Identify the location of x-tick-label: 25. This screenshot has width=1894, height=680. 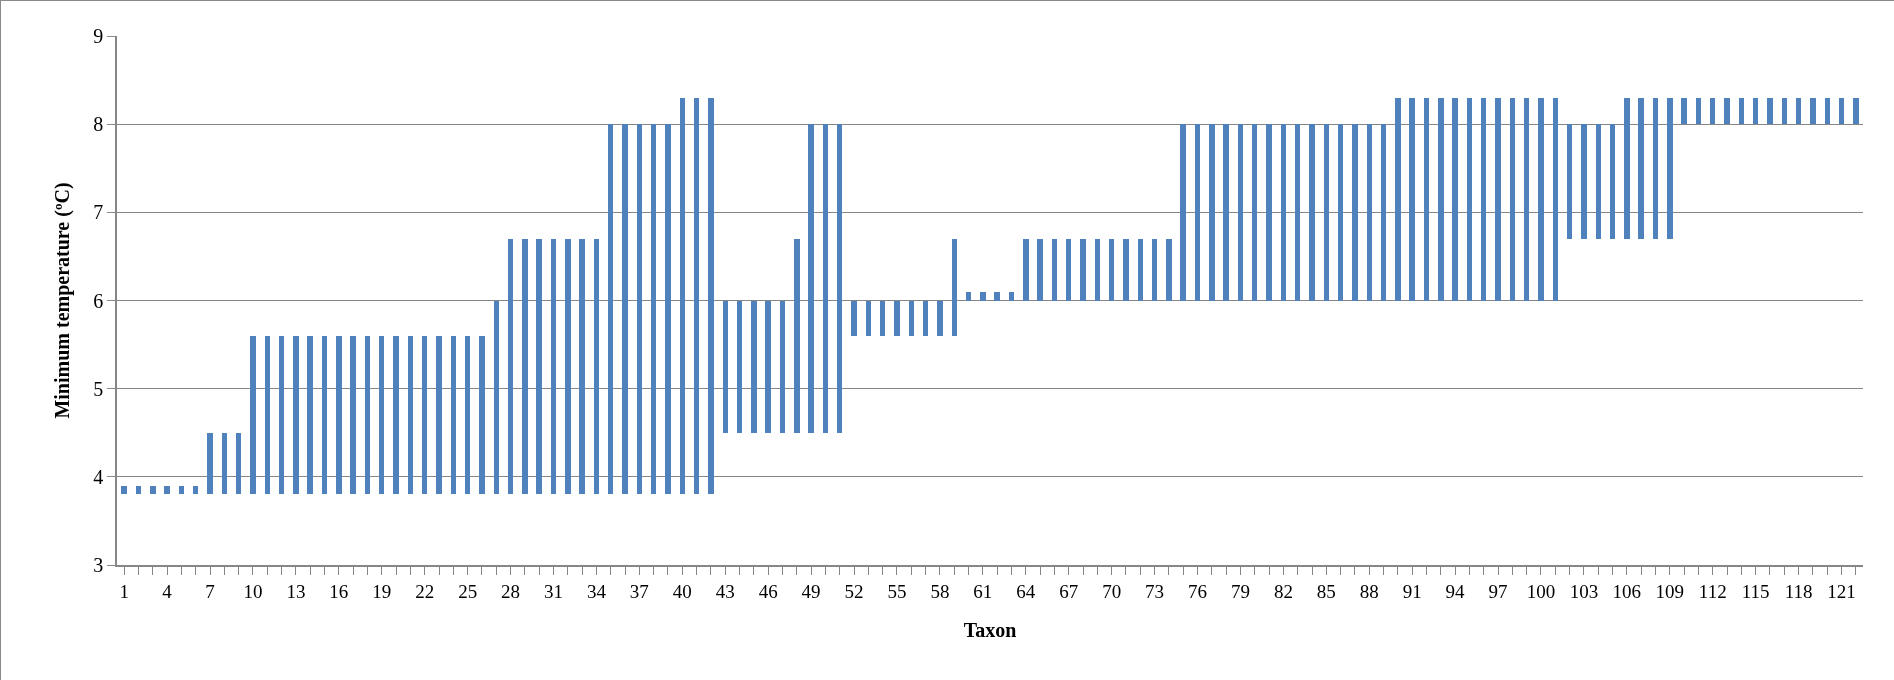
(468, 591).